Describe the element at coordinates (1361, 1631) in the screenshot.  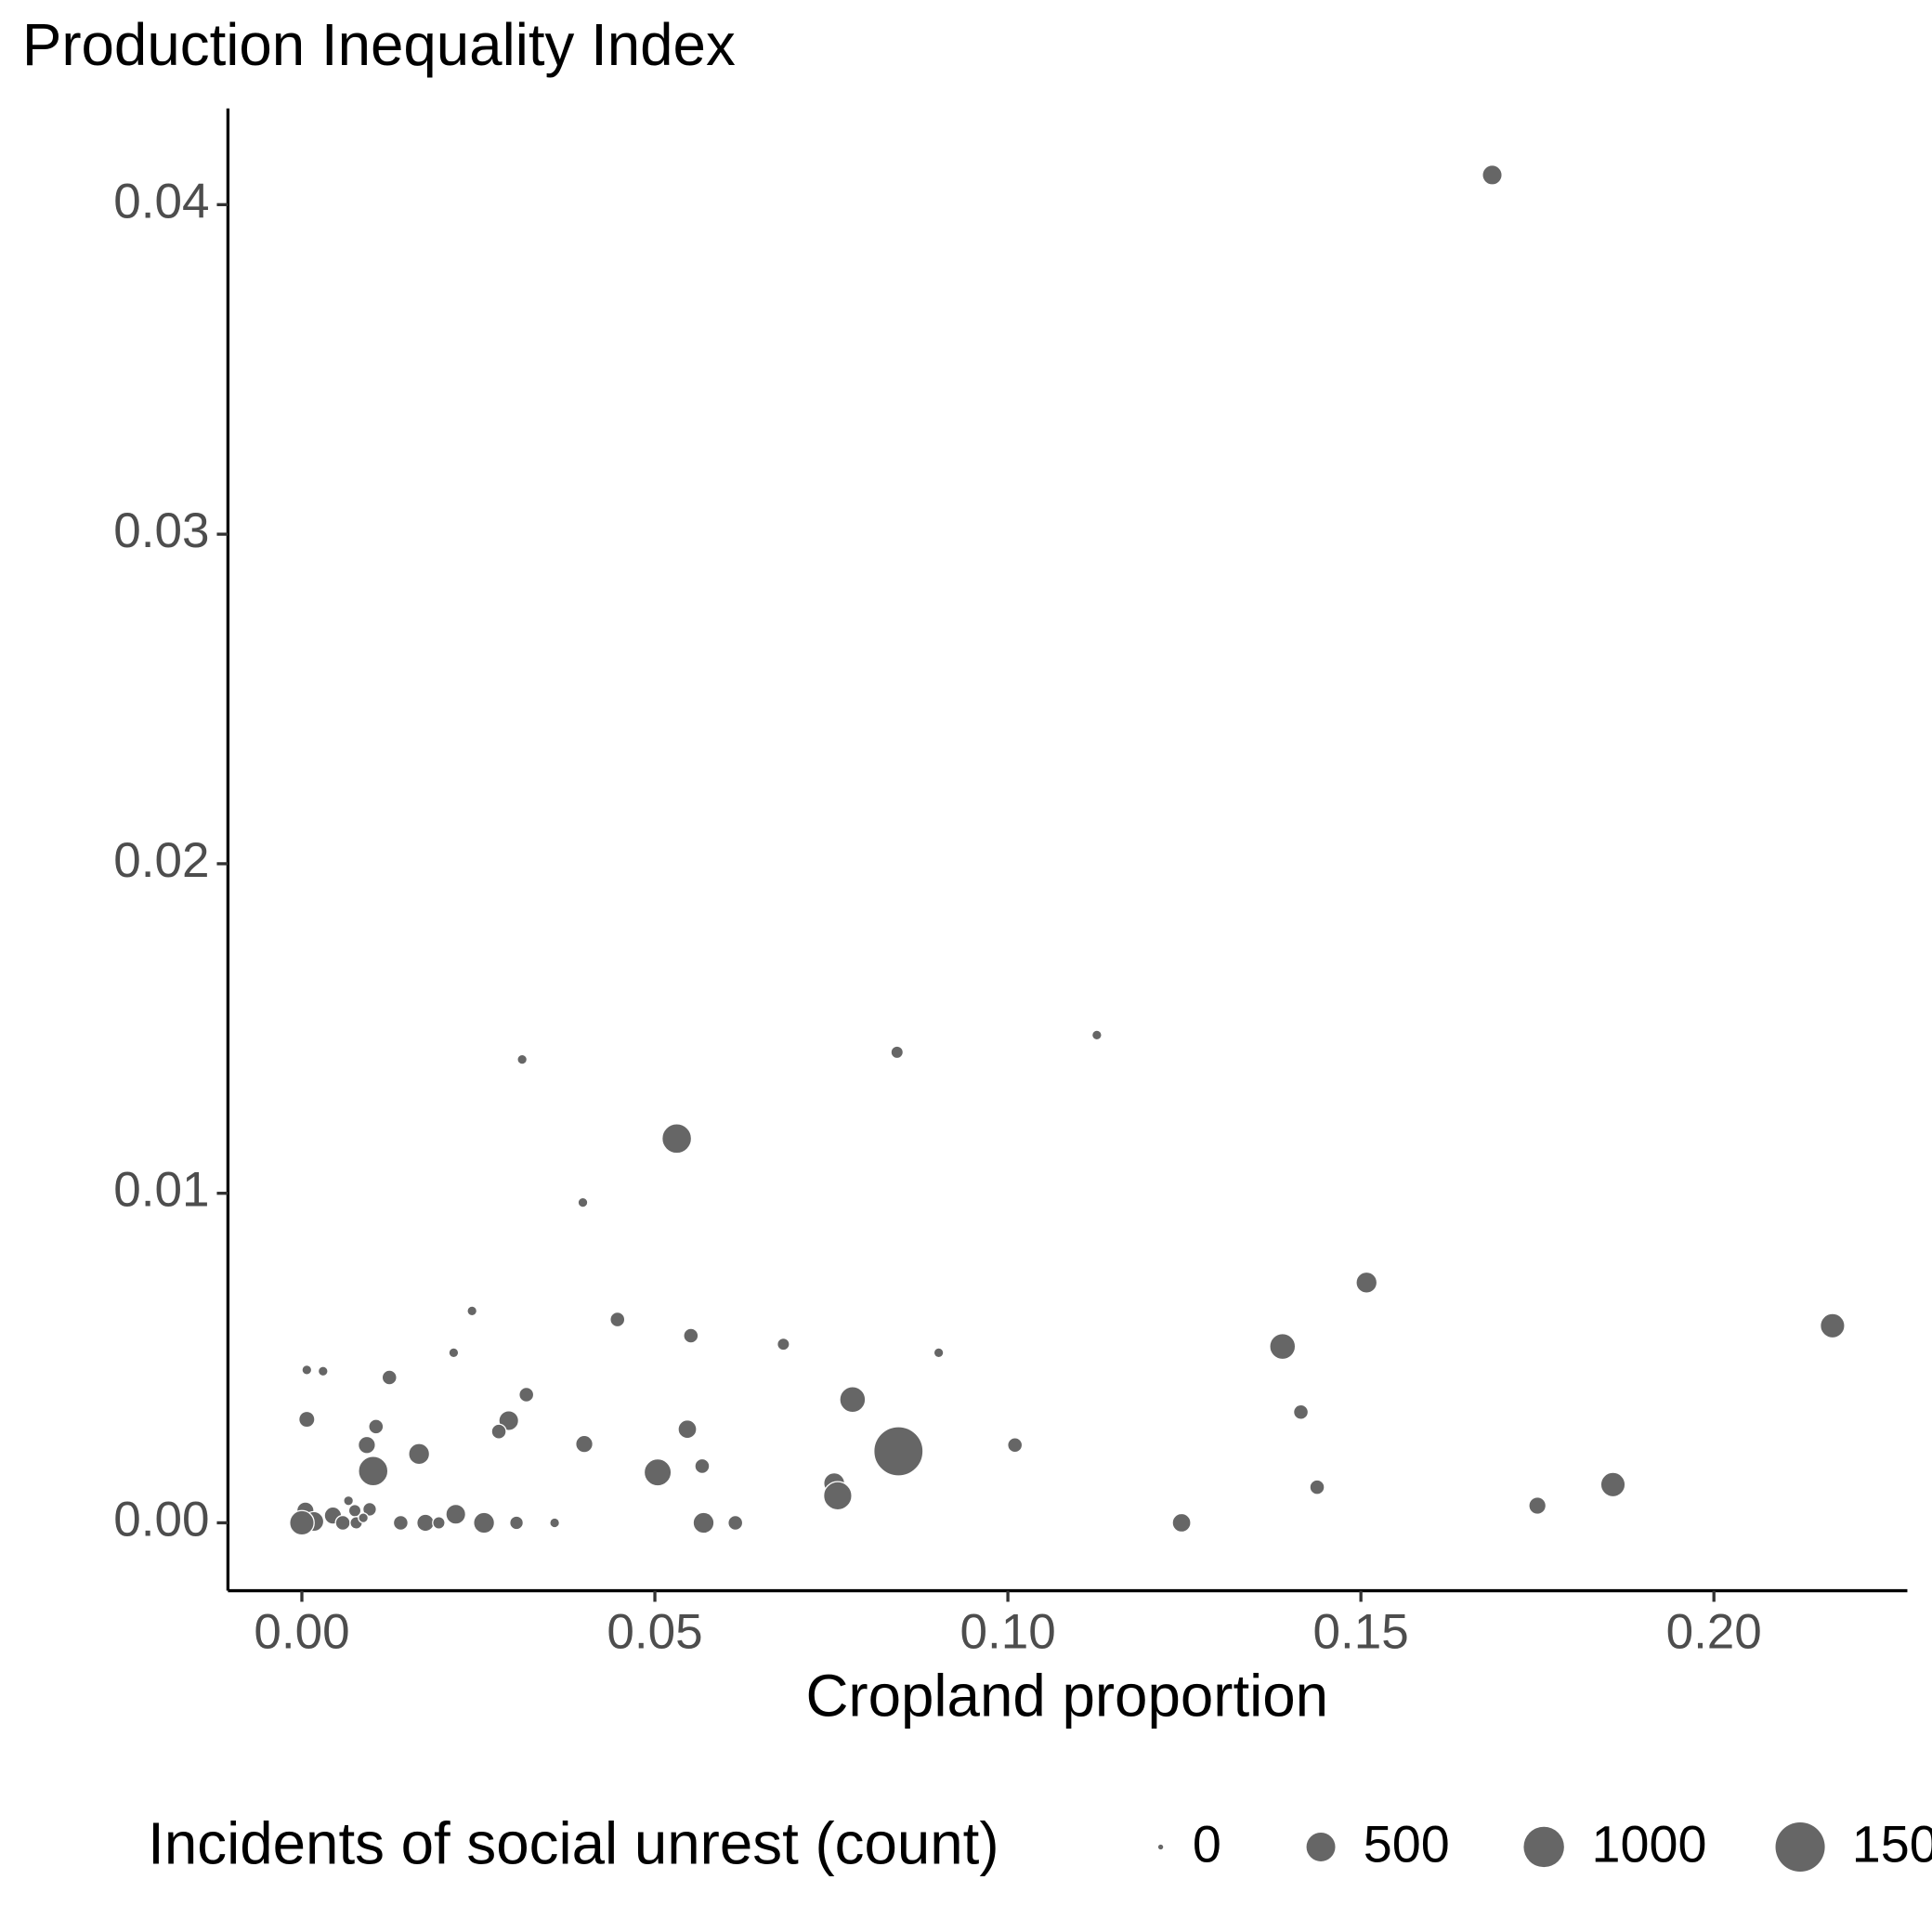
I see `x-tick-label: 0.15` at that location.